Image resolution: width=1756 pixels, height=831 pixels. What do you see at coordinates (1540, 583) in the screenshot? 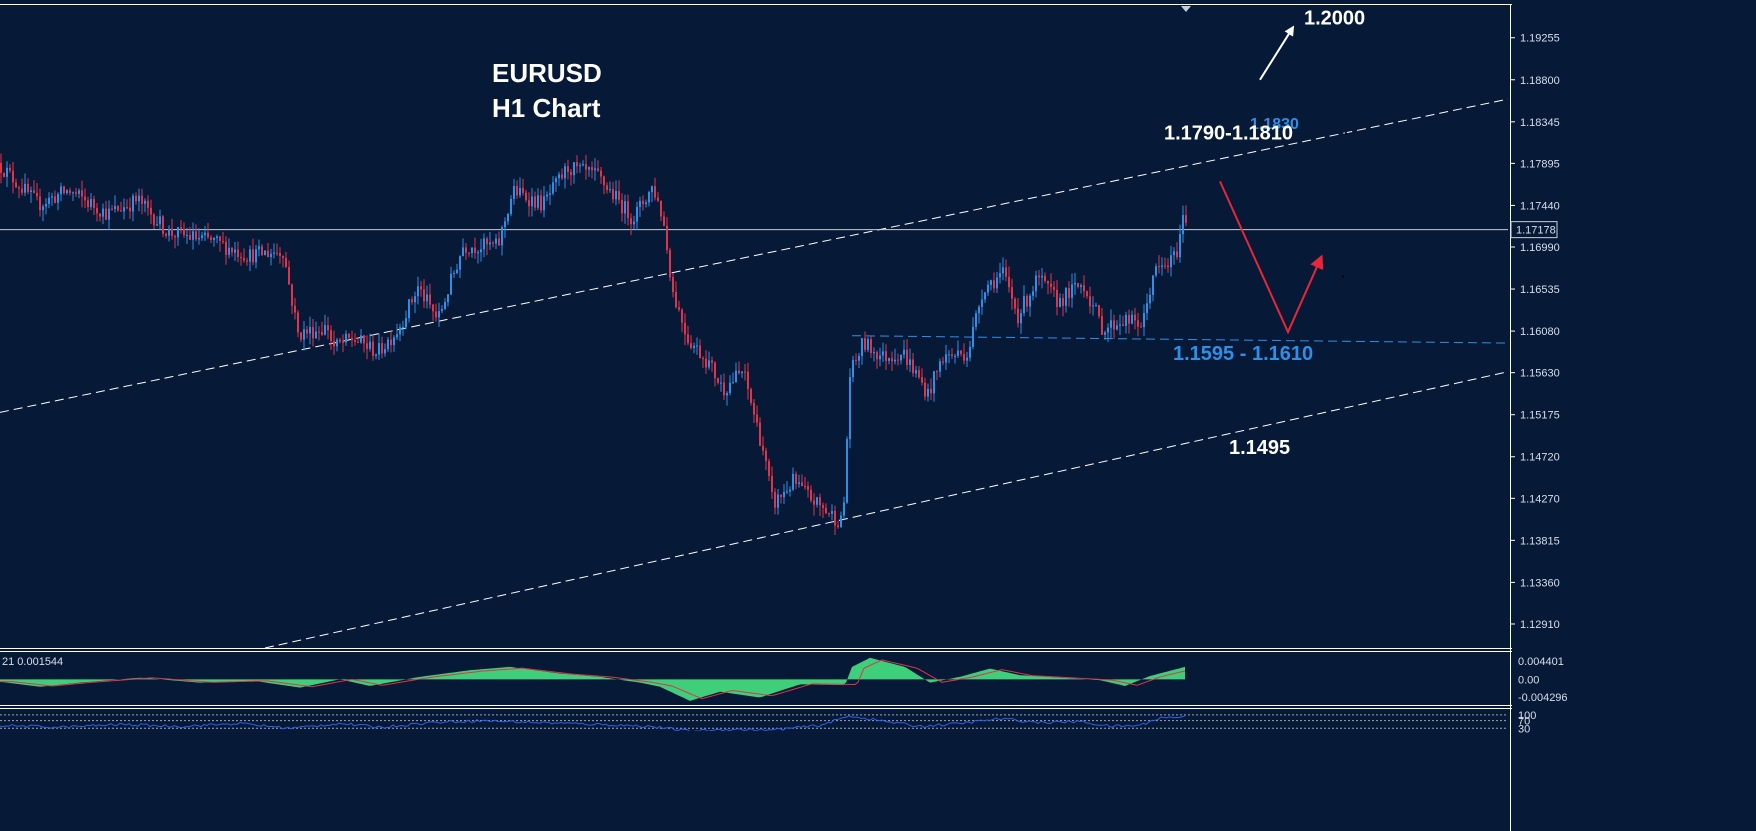
I see `price-tick-label: 1.13360` at bounding box center [1540, 583].